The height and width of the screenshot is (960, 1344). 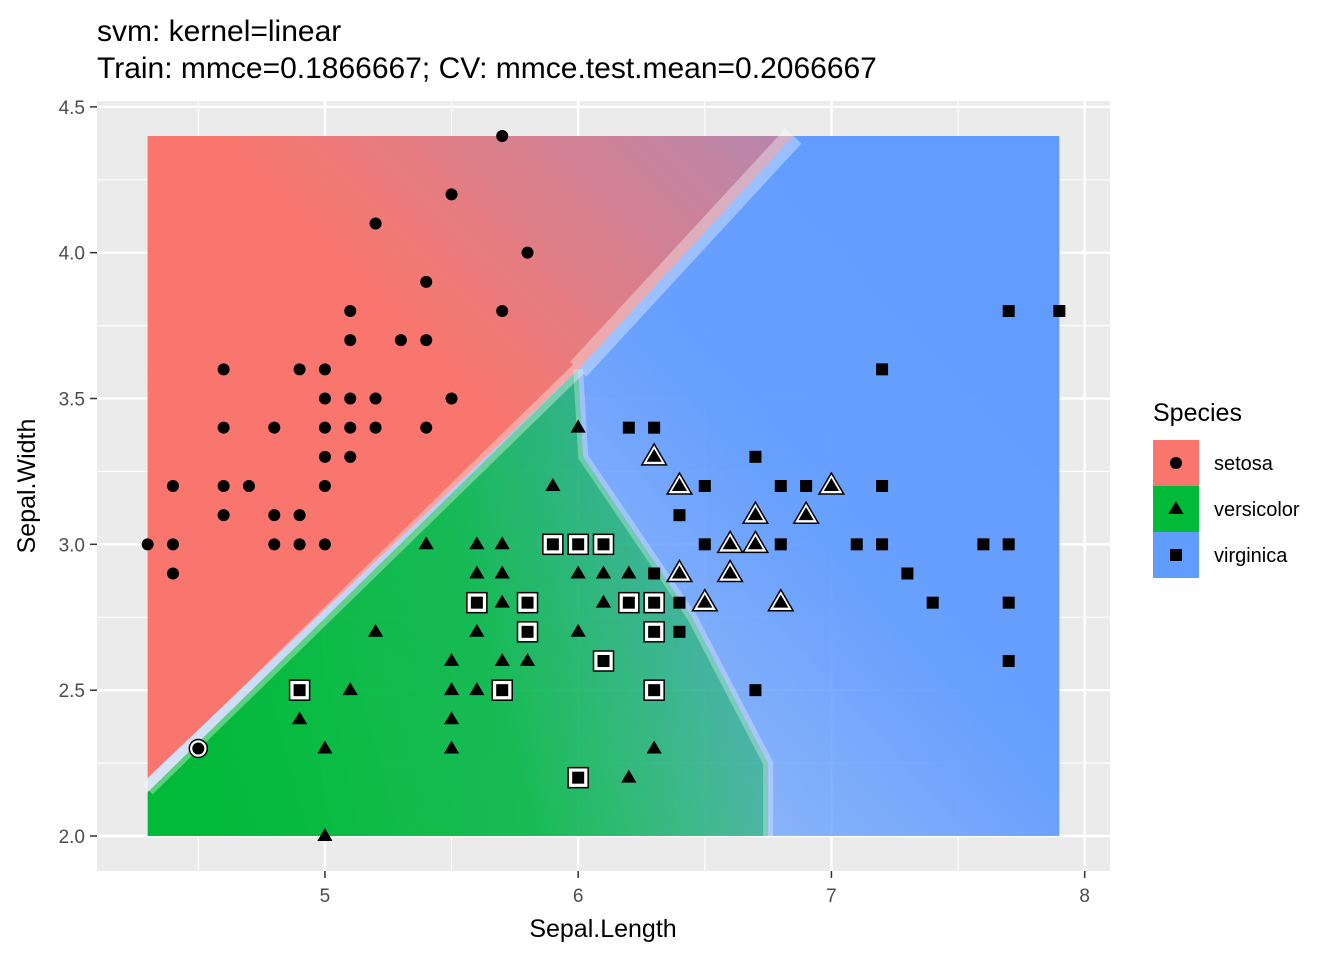 I want to click on x-axis-title: Sepal.Length, so click(x=602, y=929).